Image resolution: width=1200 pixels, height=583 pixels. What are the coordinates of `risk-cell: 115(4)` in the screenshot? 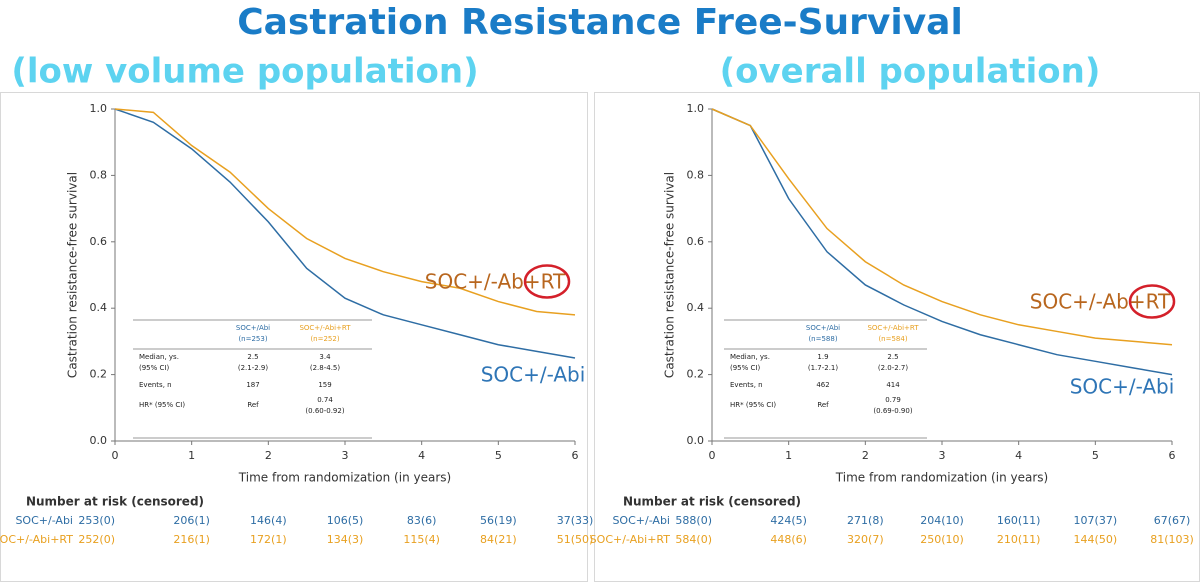 It's located at (421, 539).